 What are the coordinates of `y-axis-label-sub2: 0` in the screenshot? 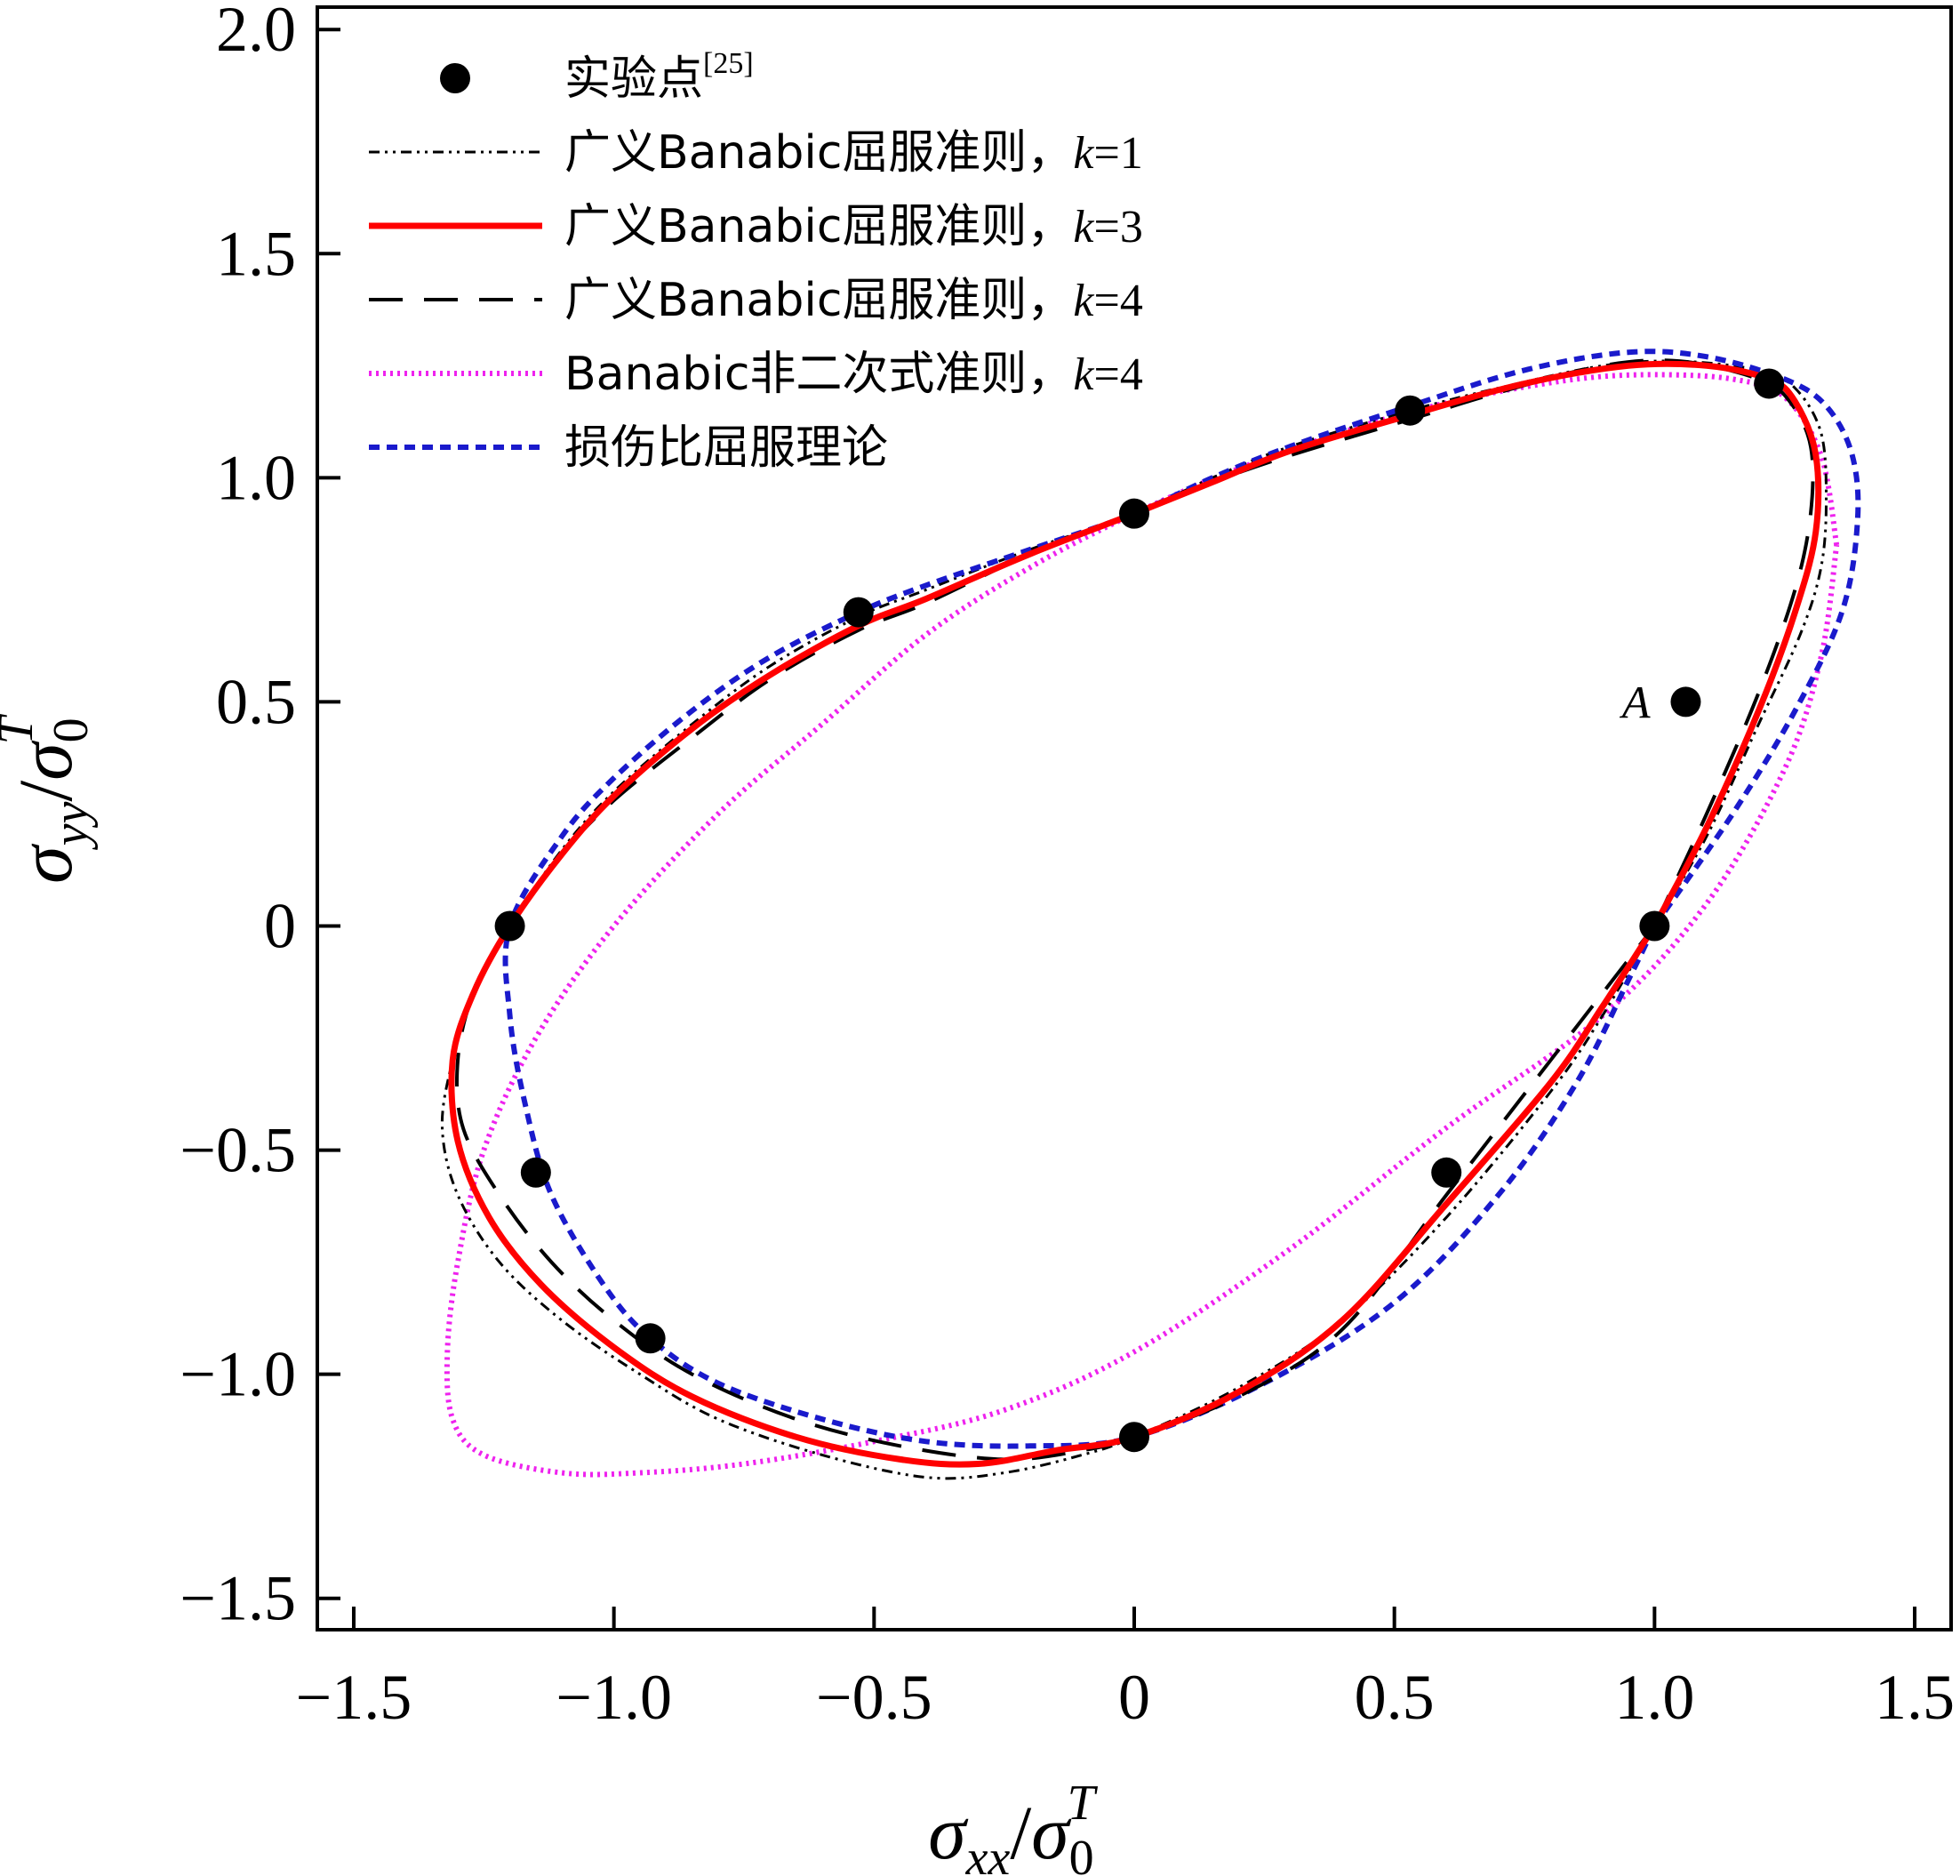 It's located at (71, 730).